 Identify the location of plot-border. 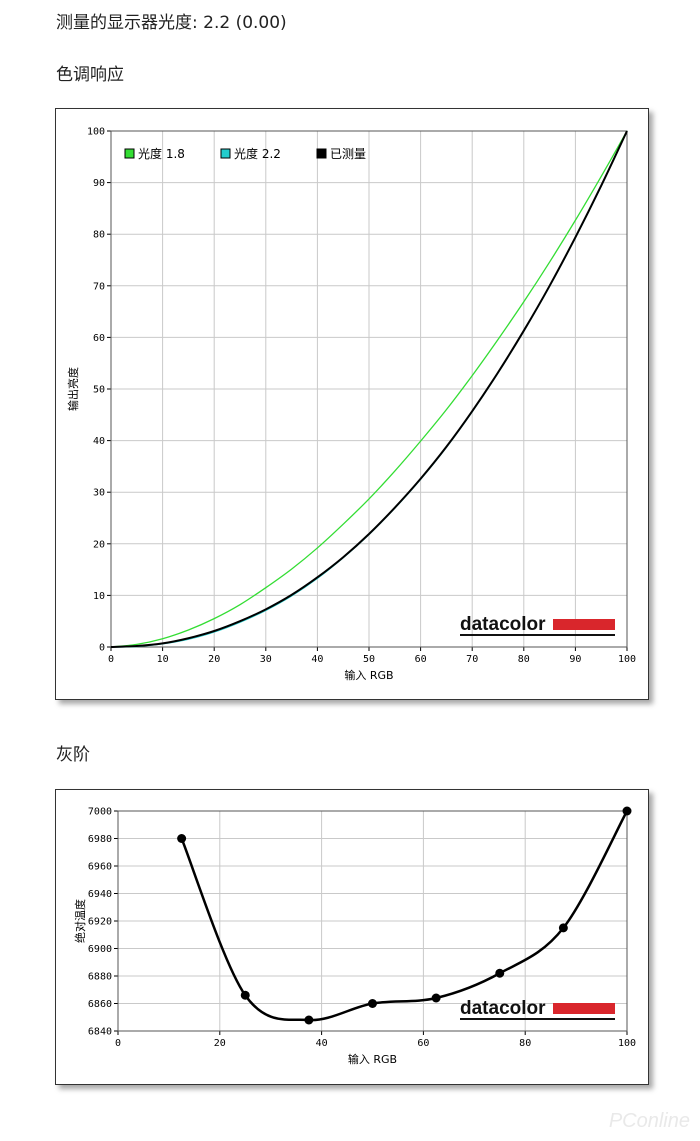
(372, 921).